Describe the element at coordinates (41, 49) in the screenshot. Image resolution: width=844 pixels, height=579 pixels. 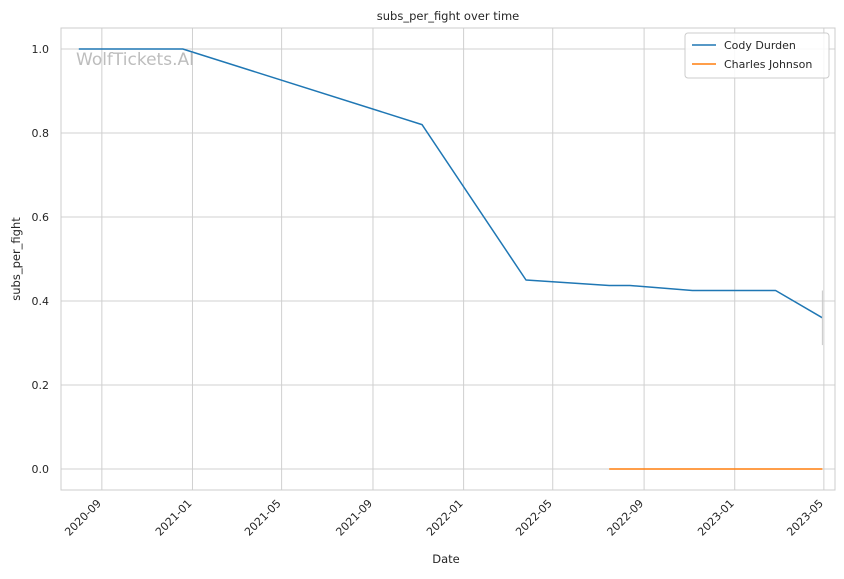
I see `y-tick-label: 1.0` at that location.